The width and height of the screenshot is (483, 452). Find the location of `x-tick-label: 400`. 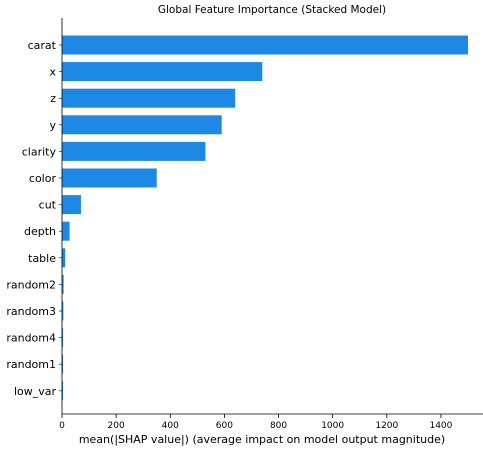

x-tick-label: 400 is located at coordinates (170, 426).